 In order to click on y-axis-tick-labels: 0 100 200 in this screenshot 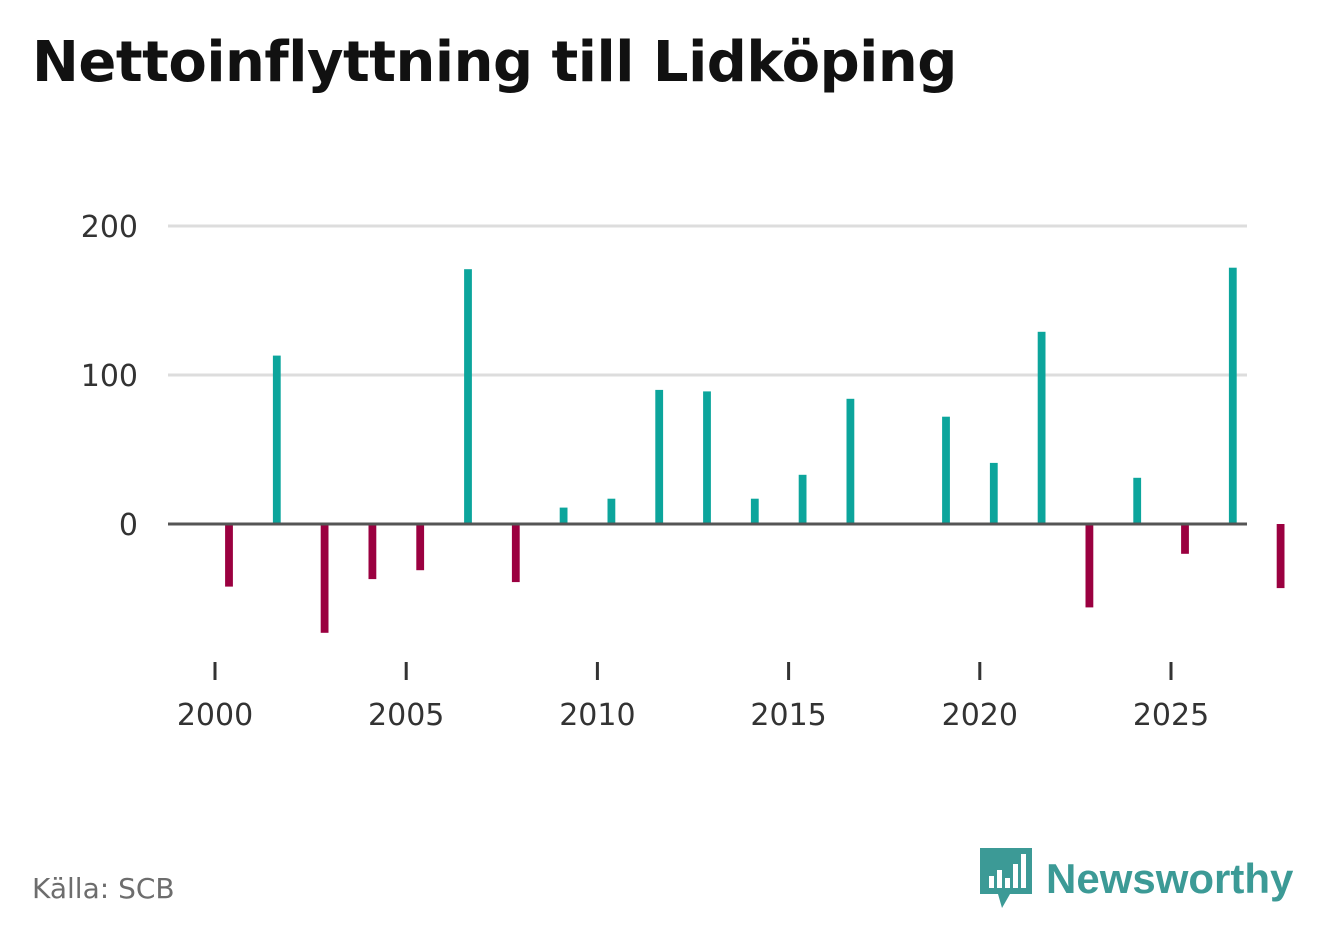, I will do `click(109, 376)`.